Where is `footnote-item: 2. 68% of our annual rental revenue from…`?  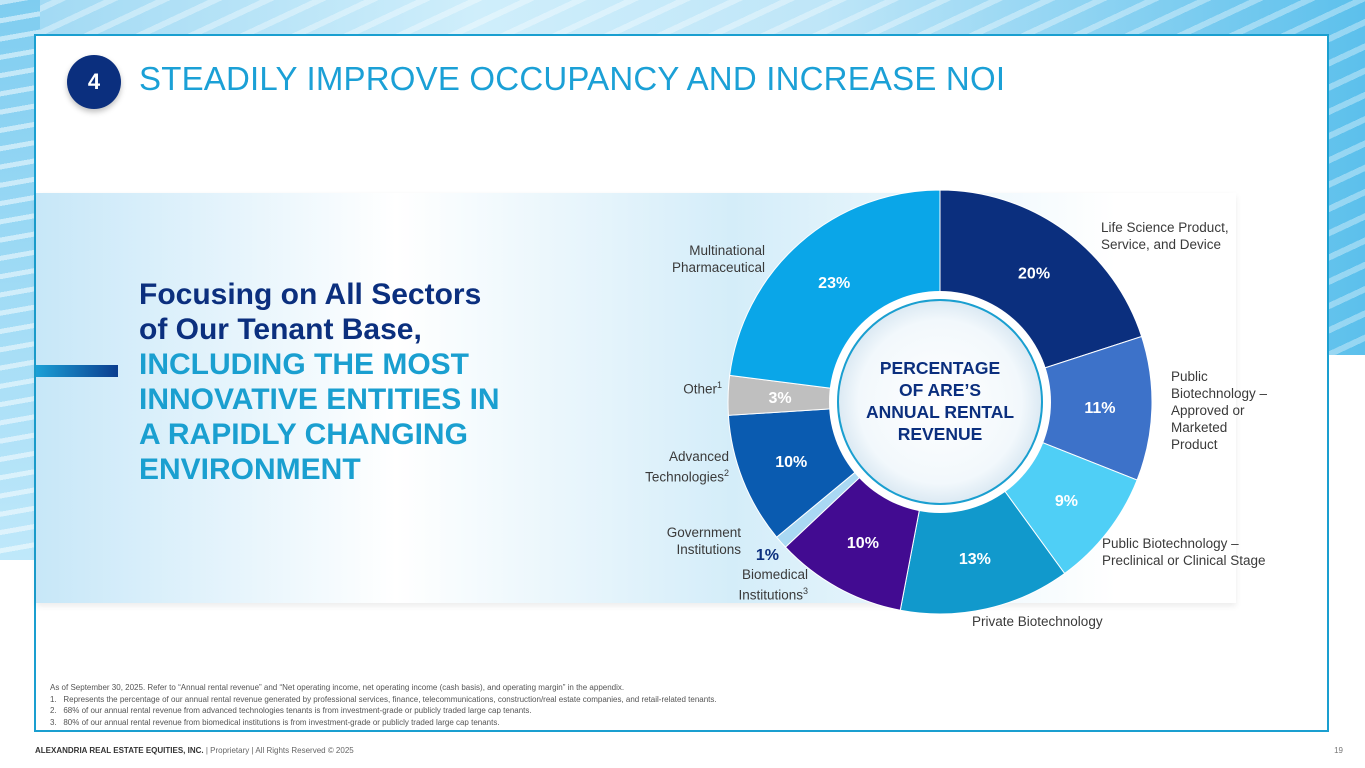
footnote-item: 2. 68% of our annual rental revenue from… is located at coordinates (291, 710).